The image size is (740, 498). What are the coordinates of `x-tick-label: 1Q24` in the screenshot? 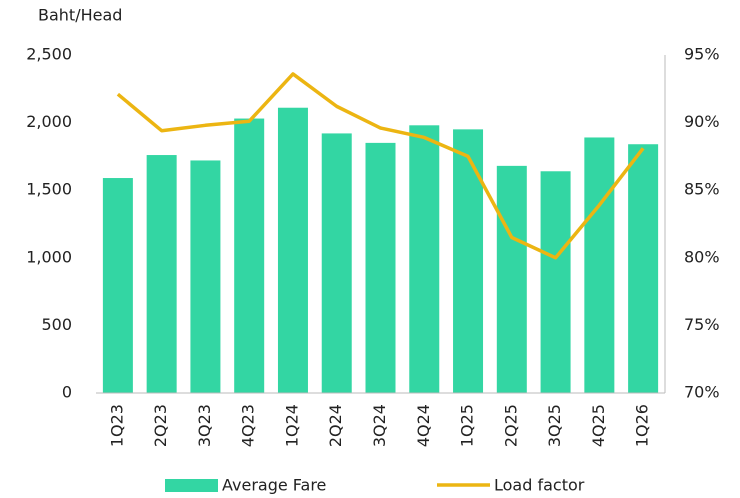 It's located at (291, 425).